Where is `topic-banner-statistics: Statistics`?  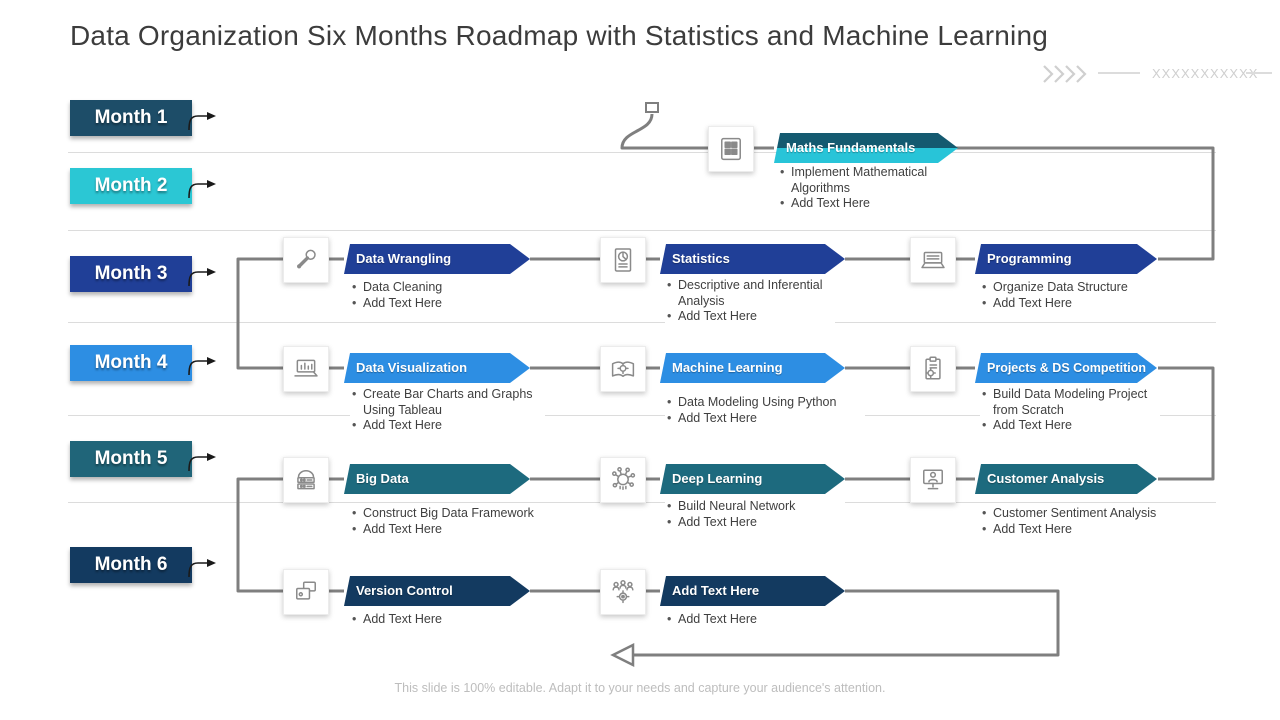 topic-banner-statistics: Statistics is located at coordinates (752, 259).